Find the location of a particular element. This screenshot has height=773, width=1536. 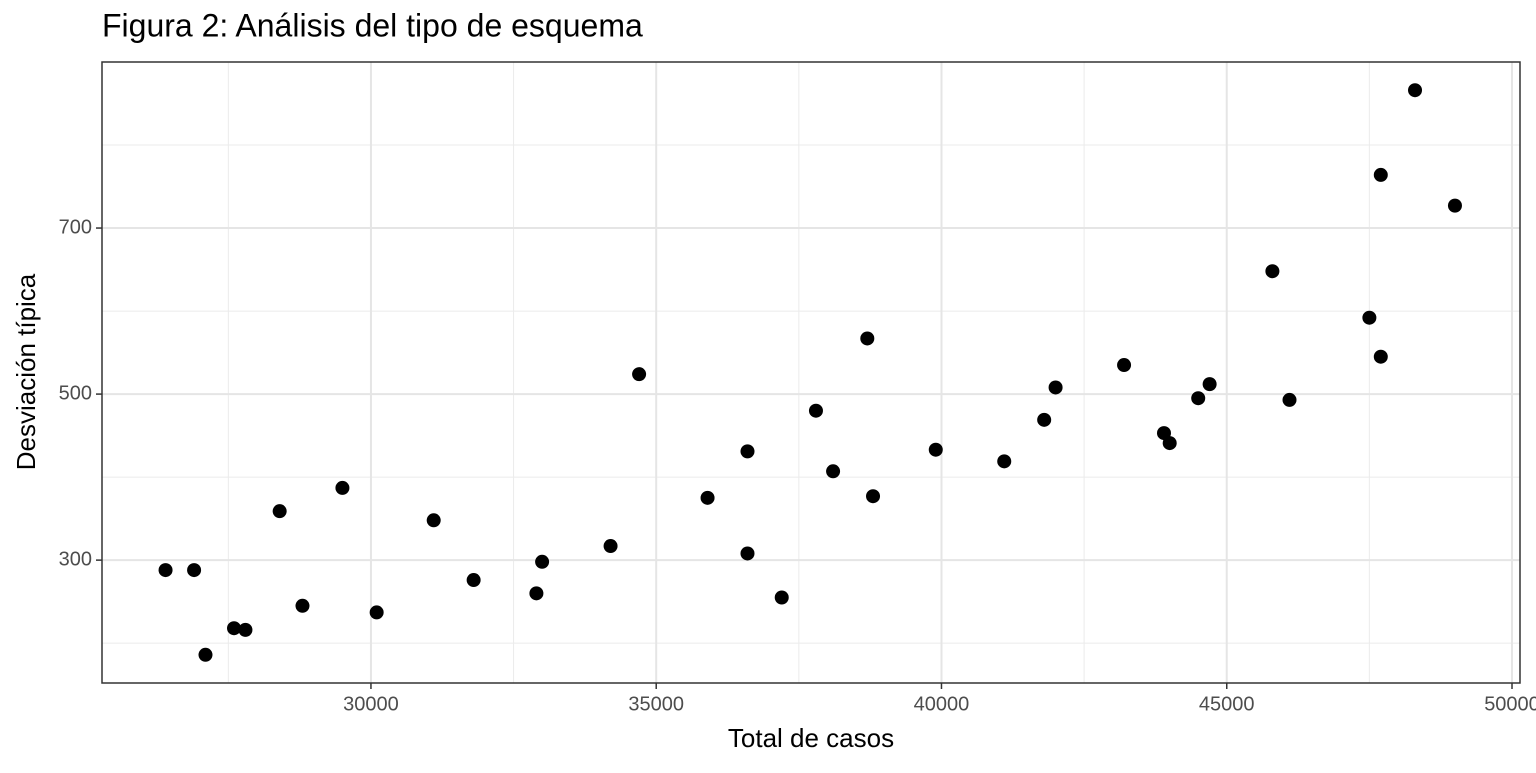

x-axis-title: Total de casos is located at coordinates (811, 738).